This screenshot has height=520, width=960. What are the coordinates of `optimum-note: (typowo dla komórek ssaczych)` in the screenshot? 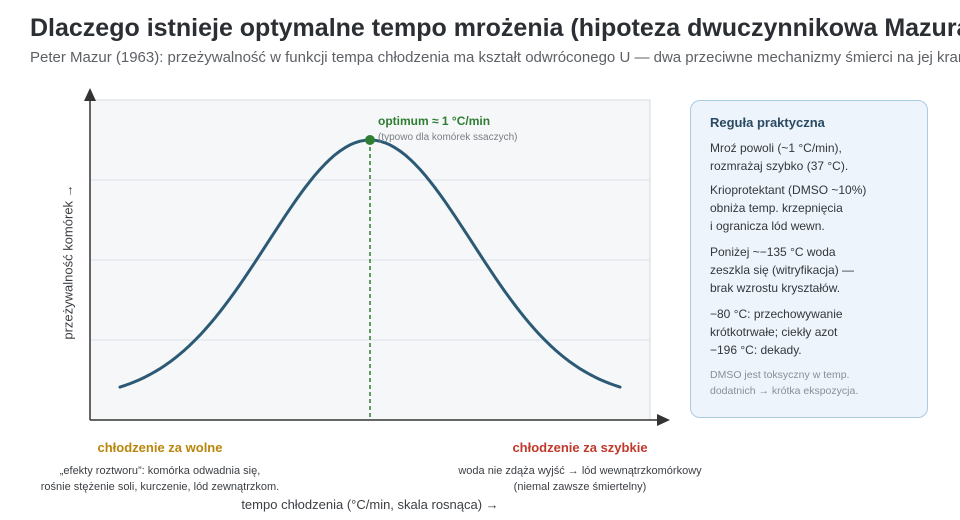 It's located at (448, 137).